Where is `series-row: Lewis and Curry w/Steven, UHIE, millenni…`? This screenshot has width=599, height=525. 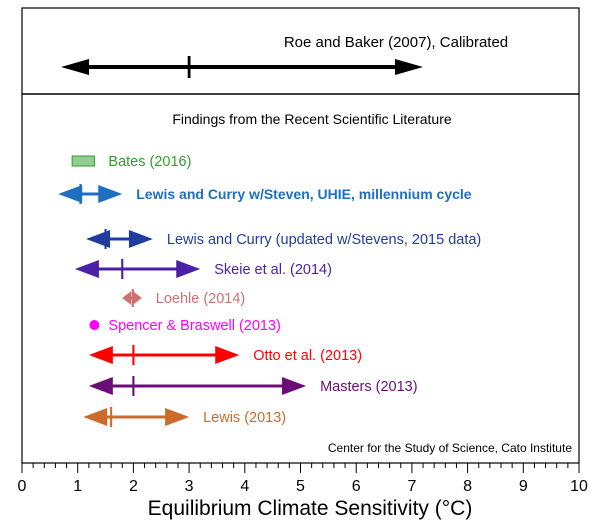 series-row: Lewis and Curry w/Steven, UHIE, millenni… is located at coordinates (265, 194).